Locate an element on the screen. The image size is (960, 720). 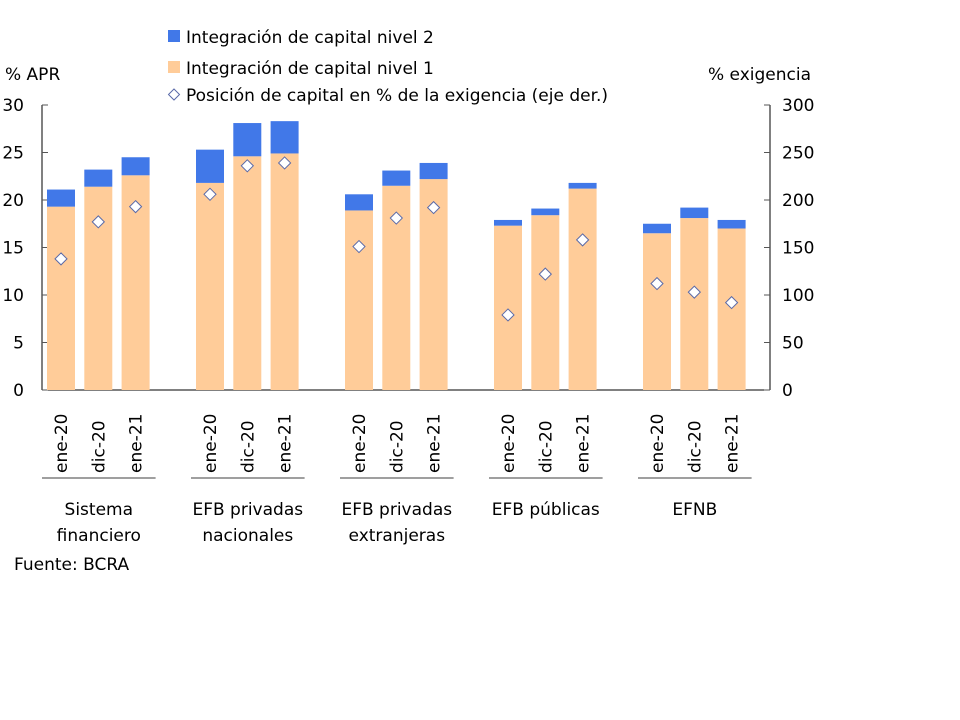
group-label: EFB públicas is located at coordinates (546, 510).